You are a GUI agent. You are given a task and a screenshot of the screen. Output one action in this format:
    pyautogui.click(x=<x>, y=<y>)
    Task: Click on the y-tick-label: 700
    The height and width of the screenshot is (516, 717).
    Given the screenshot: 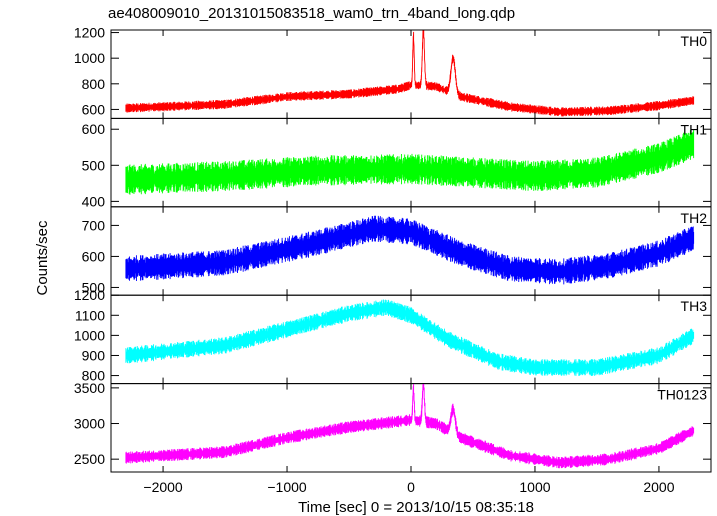 What is the action you would take?
    pyautogui.click(x=94, y=225)
    